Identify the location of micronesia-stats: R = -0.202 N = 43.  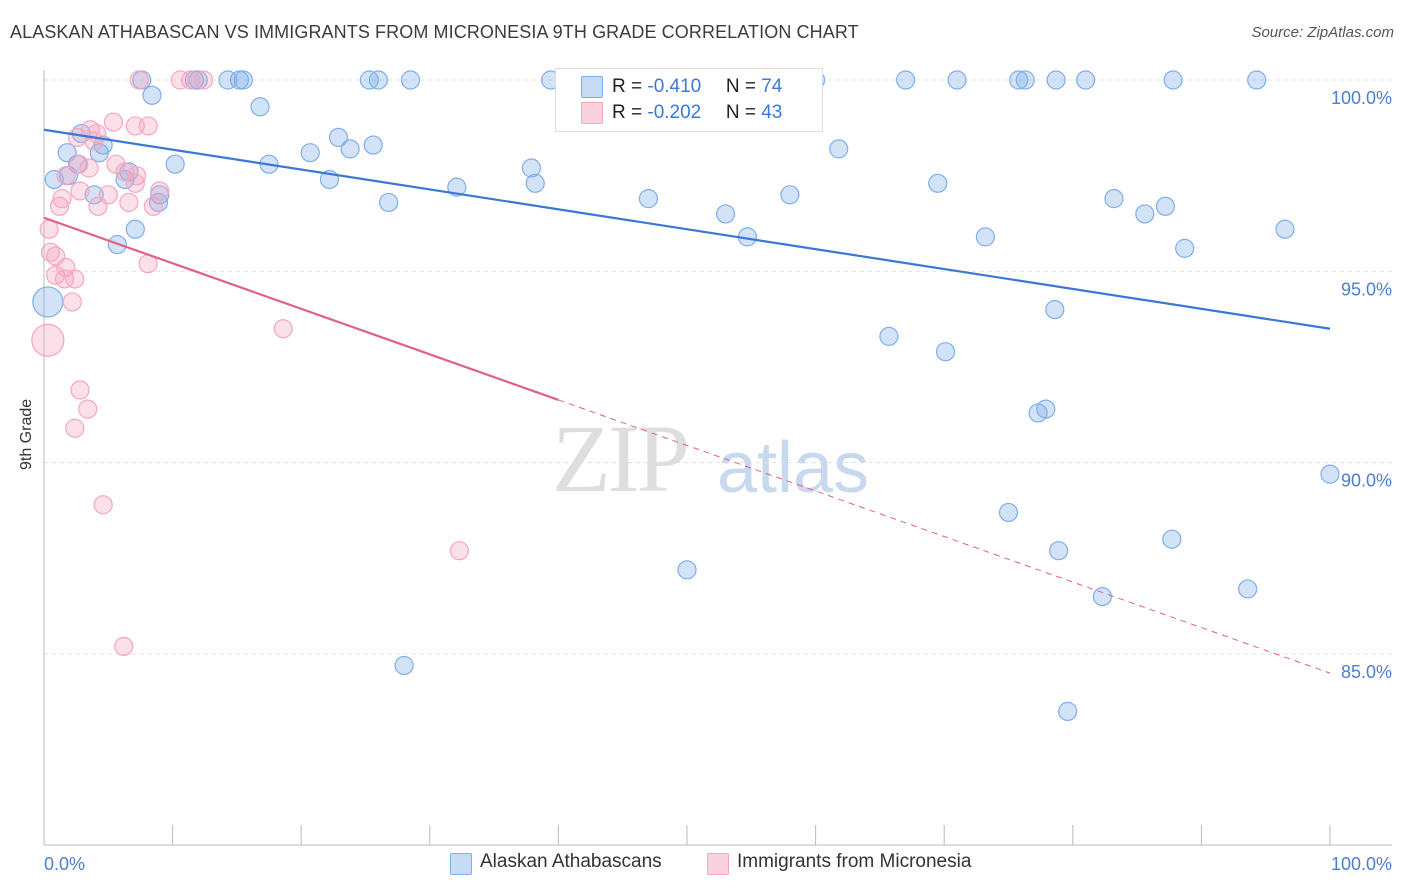
(697, 113).